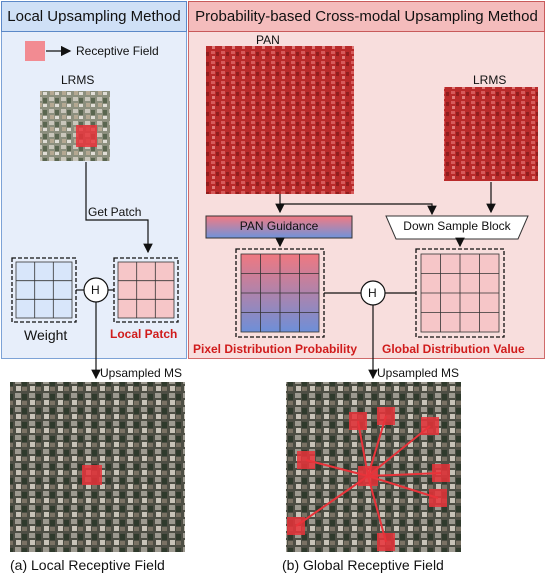 This screenshot has height=578, width=546. Describe the element at coordinates (280, 120) in the screenshot. I see `pan-image` at that location.